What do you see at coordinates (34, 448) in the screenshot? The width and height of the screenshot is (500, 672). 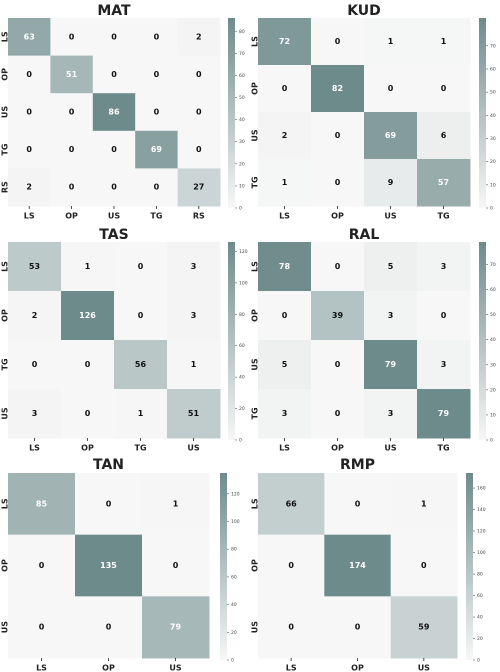 I see `x-tick-label-tas-0: LS` at bounding box center [34, 448].